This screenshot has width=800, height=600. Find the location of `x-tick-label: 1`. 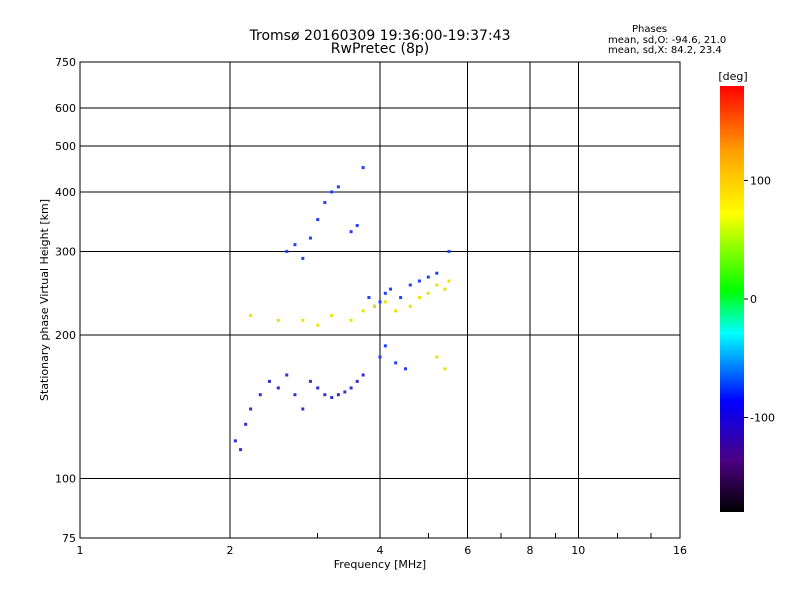

x-tick-label: 1 is located at coordinates (80, 550).